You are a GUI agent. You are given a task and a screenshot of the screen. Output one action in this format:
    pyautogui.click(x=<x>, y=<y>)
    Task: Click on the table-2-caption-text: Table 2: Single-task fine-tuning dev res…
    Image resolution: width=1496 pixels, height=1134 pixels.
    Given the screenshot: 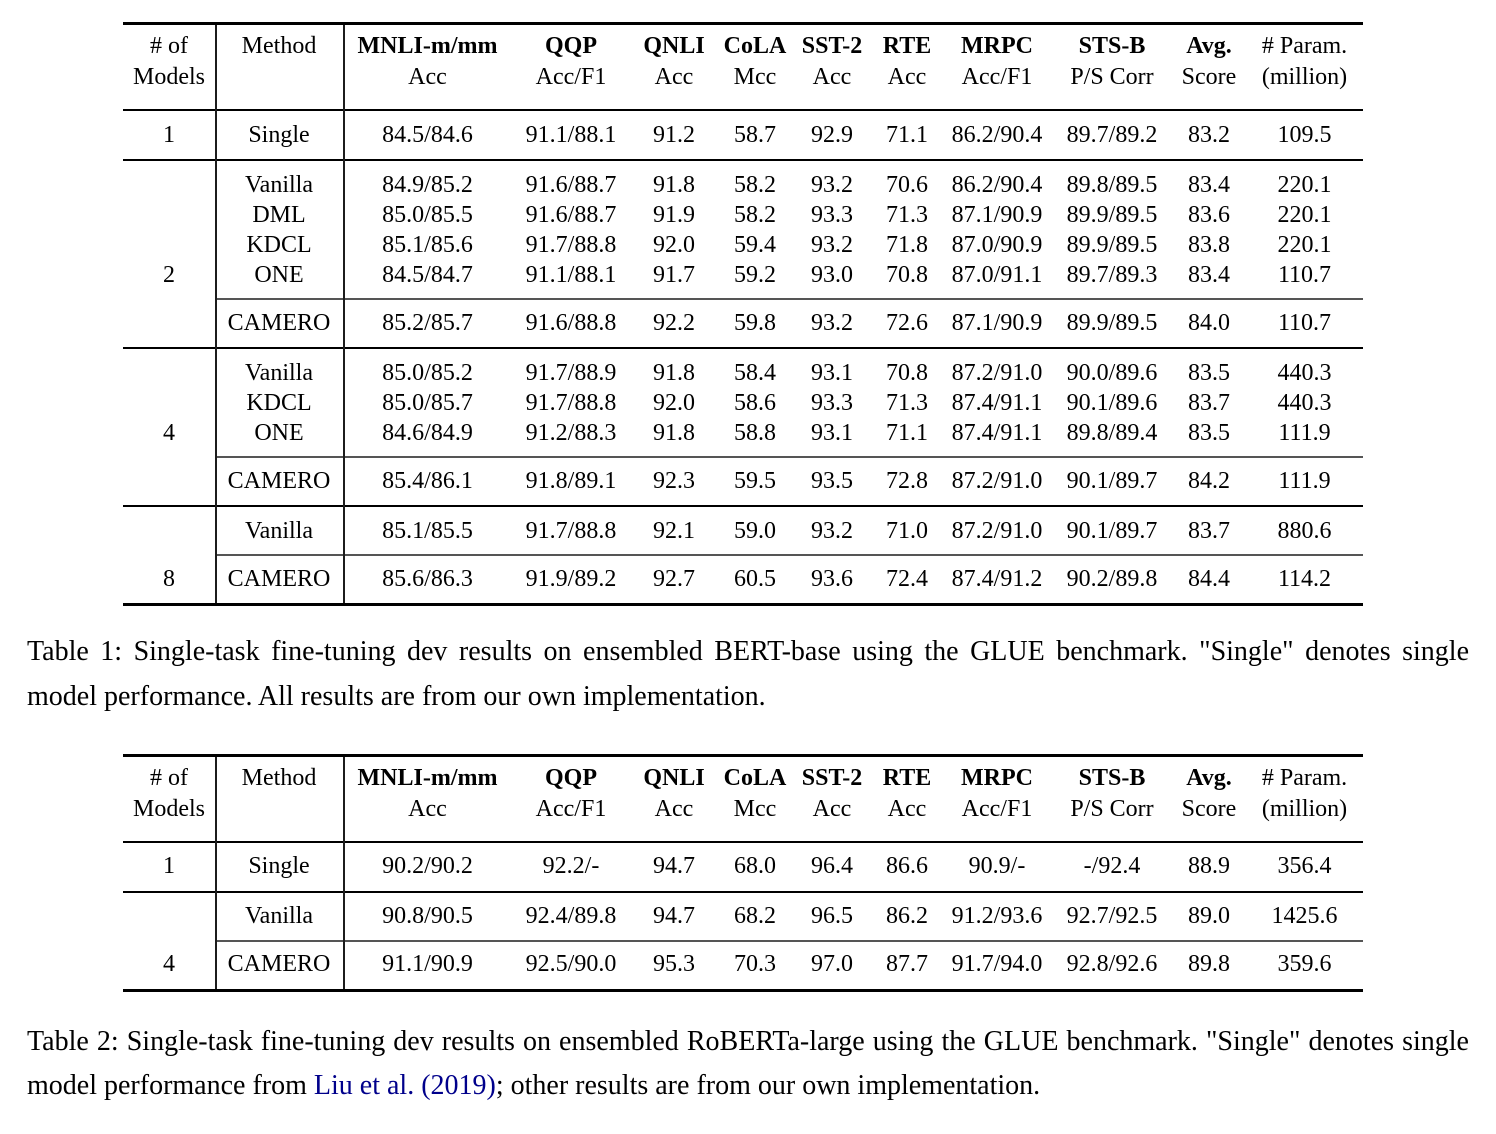 What is the action you would take?
    pyautogui.click(x=748, y=1063)
    